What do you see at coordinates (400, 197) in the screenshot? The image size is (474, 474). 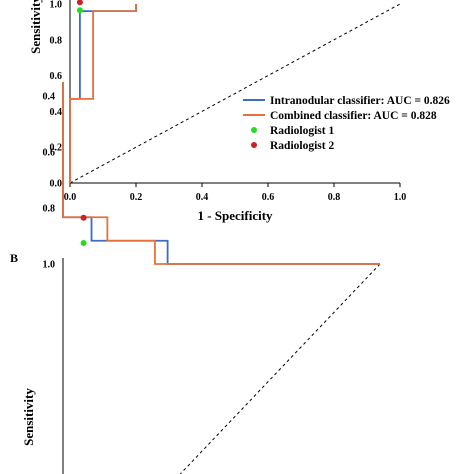 I see `x-tick-label: 1.0` at bounding box center [400, 197].